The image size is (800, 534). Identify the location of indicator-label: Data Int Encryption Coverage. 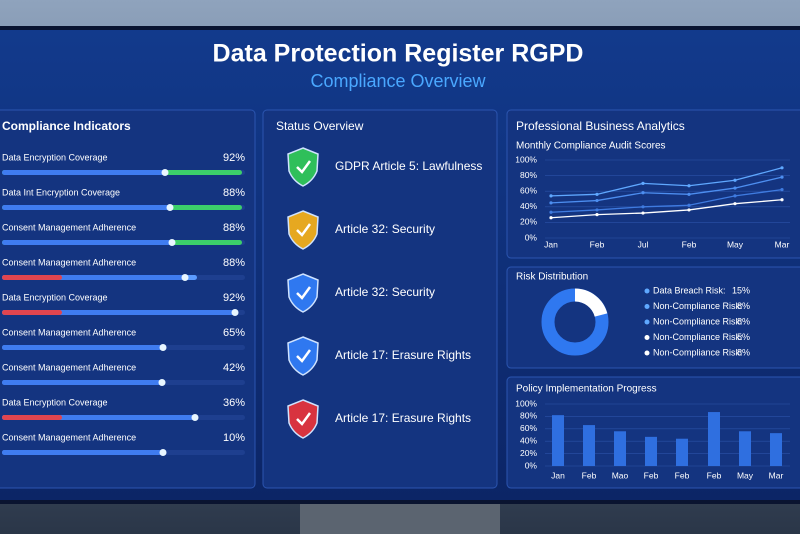
(61, 192).